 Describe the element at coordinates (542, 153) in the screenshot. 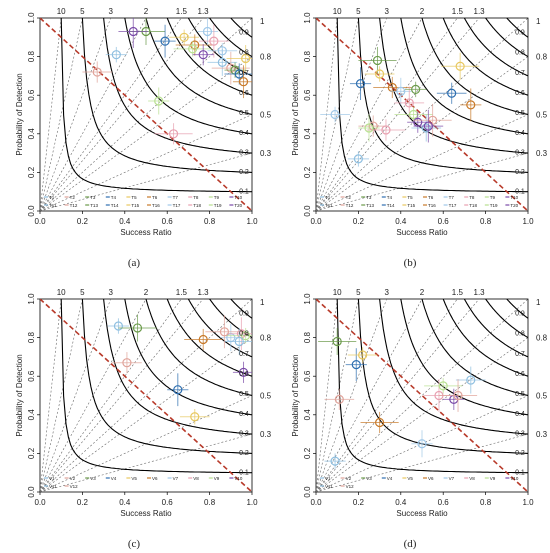

I see `bias-label: 0.3` at that location.